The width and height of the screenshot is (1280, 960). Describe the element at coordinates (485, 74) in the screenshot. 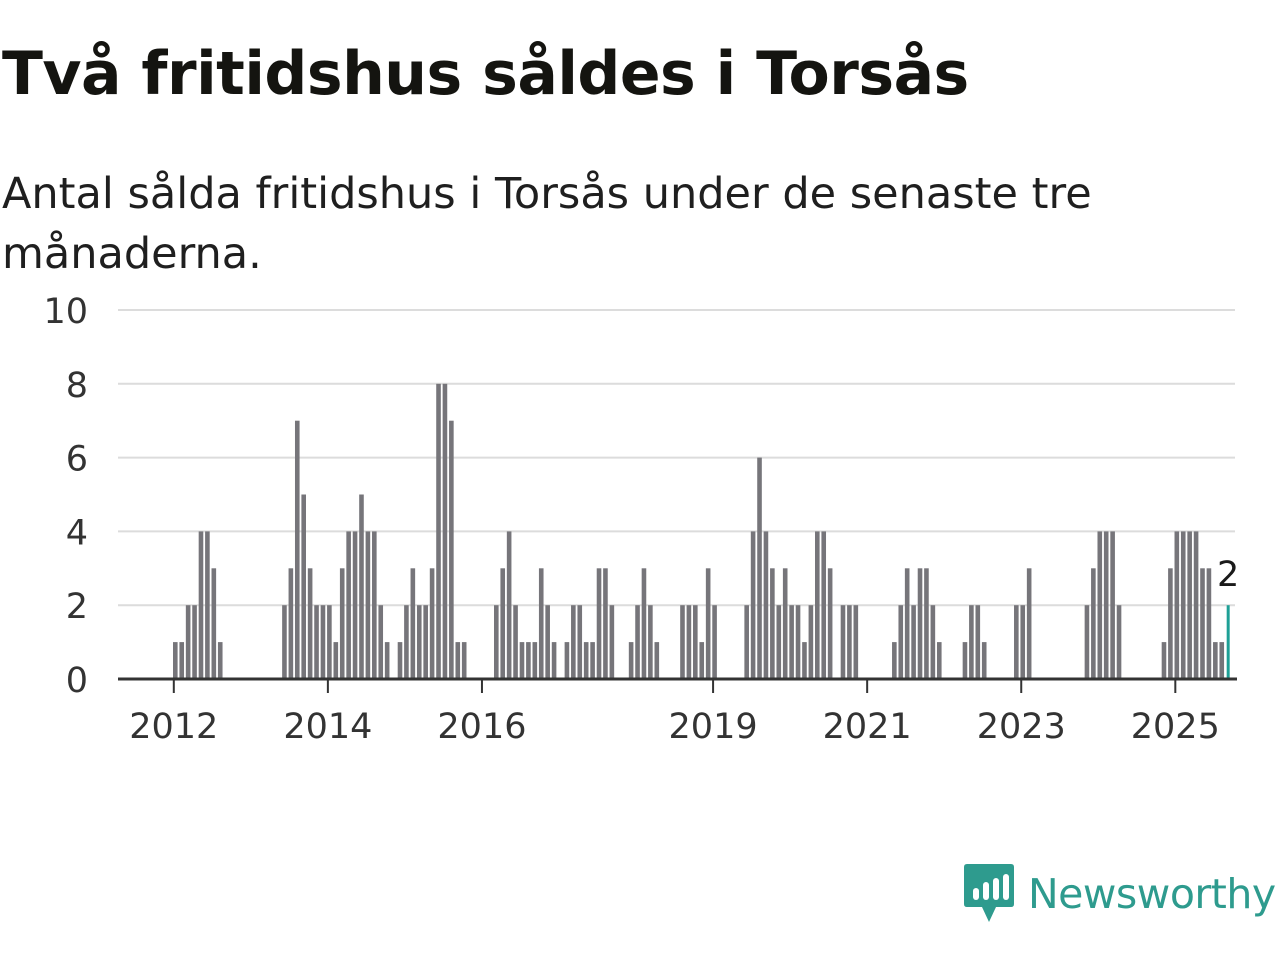

I see `chart-title: Två fritidshus såldes i Torsås` at that location.